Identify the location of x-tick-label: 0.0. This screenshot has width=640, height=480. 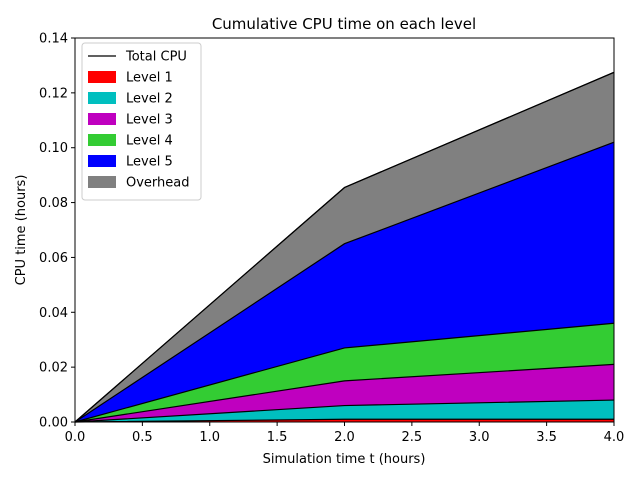
(75, 437).